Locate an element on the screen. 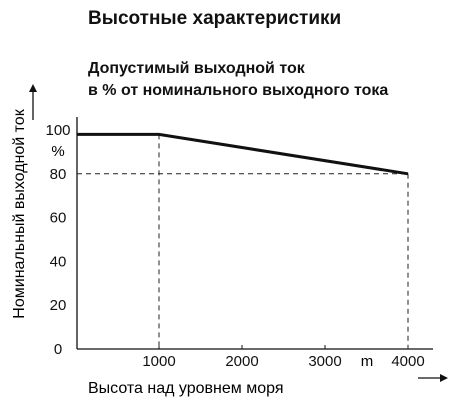  x-tick-label: 4000 is located at coordinates (407, 361).